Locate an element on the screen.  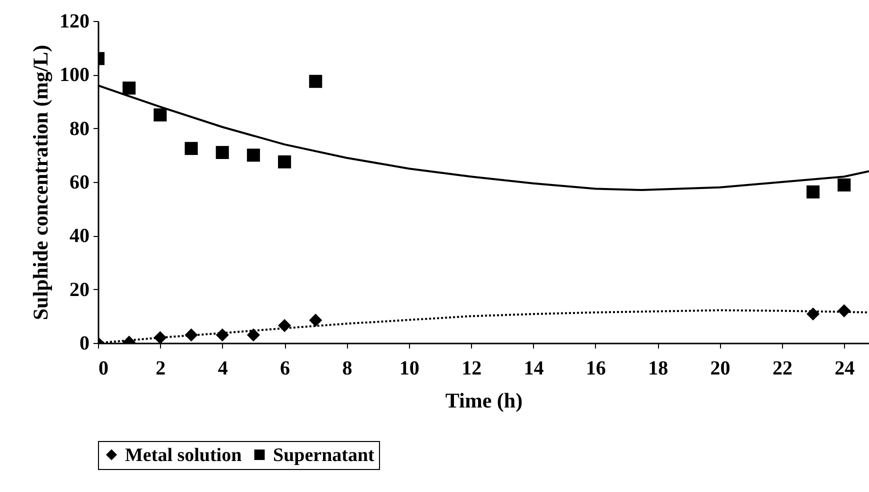
x-tick-label: 8 is located at coordinates (347, 369).